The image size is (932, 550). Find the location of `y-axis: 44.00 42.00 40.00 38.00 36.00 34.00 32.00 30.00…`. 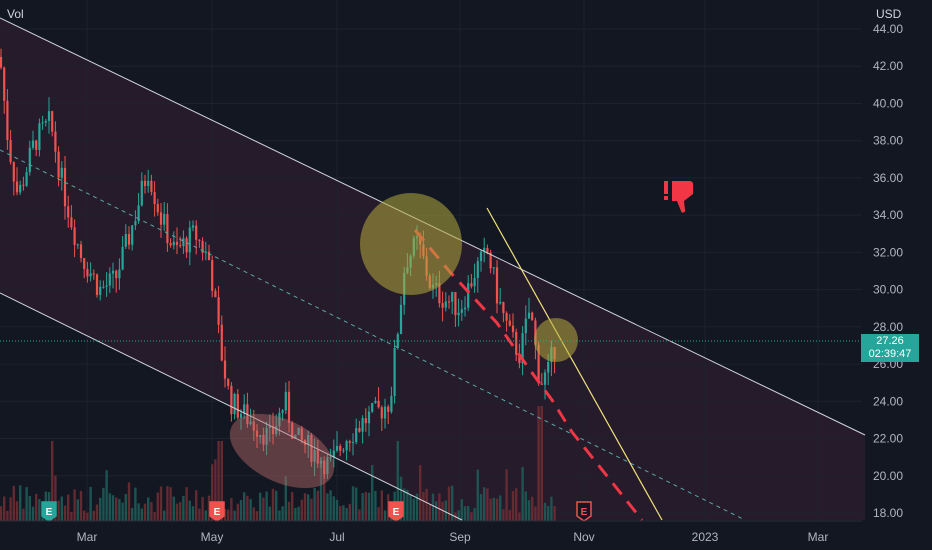

y-axis: 44.00 42.00 40.00 38.00 36.00 34.00 32.00 30.00… is located at coordinates (888, 271).